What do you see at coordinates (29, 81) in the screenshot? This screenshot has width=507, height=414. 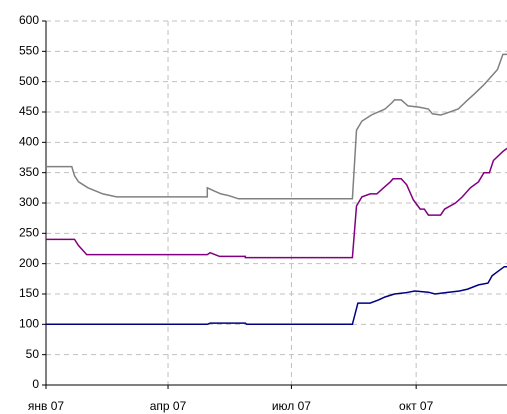 I see `y-tick-label: 500` at bounding box center [29, 81].